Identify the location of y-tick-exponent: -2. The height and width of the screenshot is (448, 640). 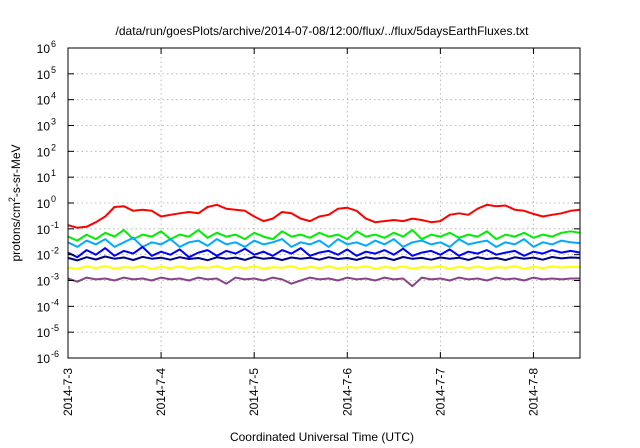
(55, 251).